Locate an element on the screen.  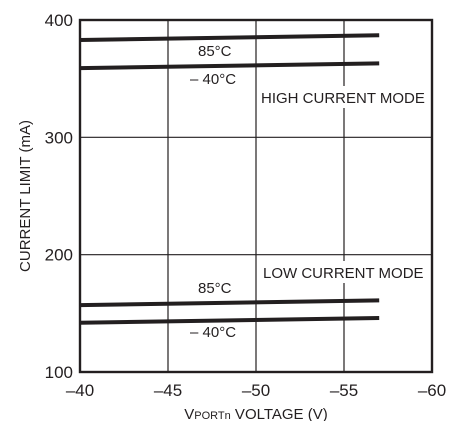
low-mode-label-bg is located at coordinates (344, 272).